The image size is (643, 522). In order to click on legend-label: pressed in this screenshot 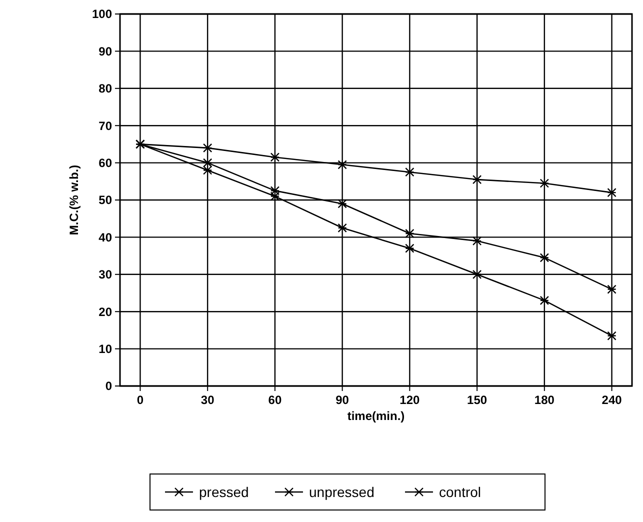, I will do `click(224, 492)`.